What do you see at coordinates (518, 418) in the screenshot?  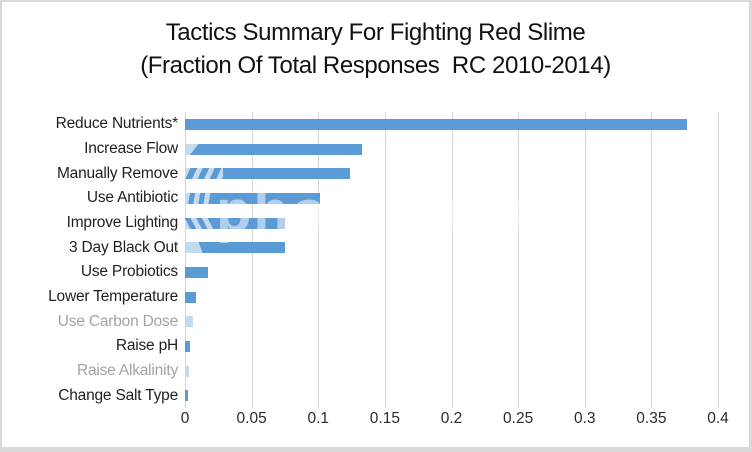 I see `x-tick-label: 0.25` at bounding box center [518, 418].